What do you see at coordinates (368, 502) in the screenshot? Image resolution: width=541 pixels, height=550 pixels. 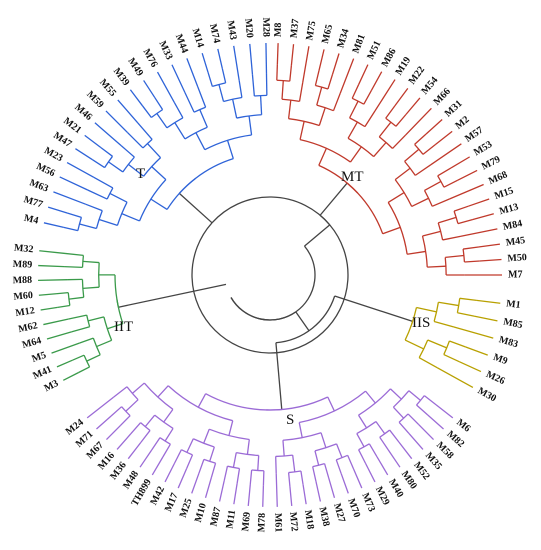 I see `leaf-label: M73` at bounding box center [368, 502].